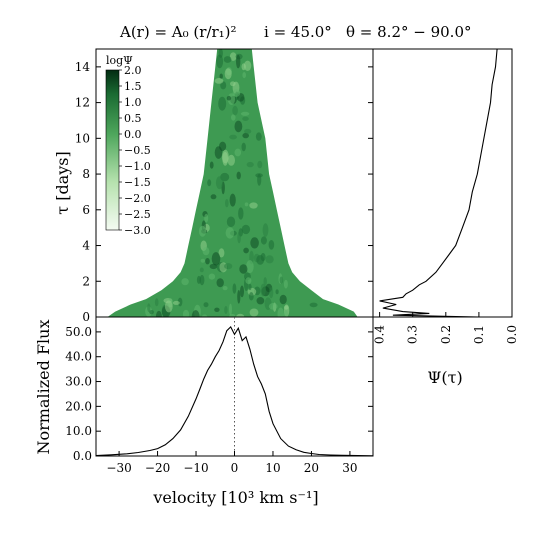  Describe the element at coordinates (438, 183) in the screenshot. I see `delay-response-curve` at that location.